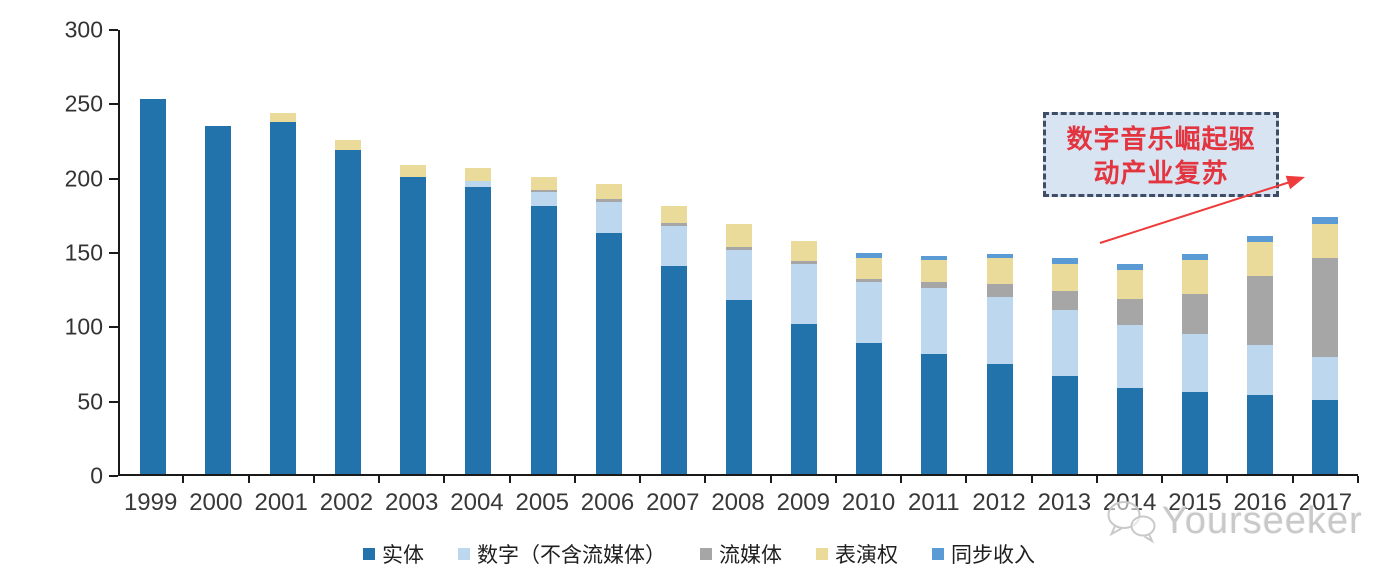  What do you see at coordinates (1064, 502) in the screenshot?
I see `x-axis-label-2013: 2013` at bounding box center [1064, 502].